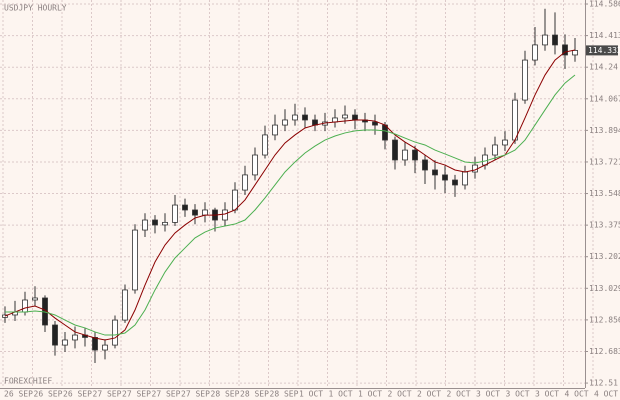 This screenshot has width=620, height=400. What do you see at coordinates (28, 381) in the screenshot?
I see `watermark: FOREXCHIEF` at bounding box center [28, 381].